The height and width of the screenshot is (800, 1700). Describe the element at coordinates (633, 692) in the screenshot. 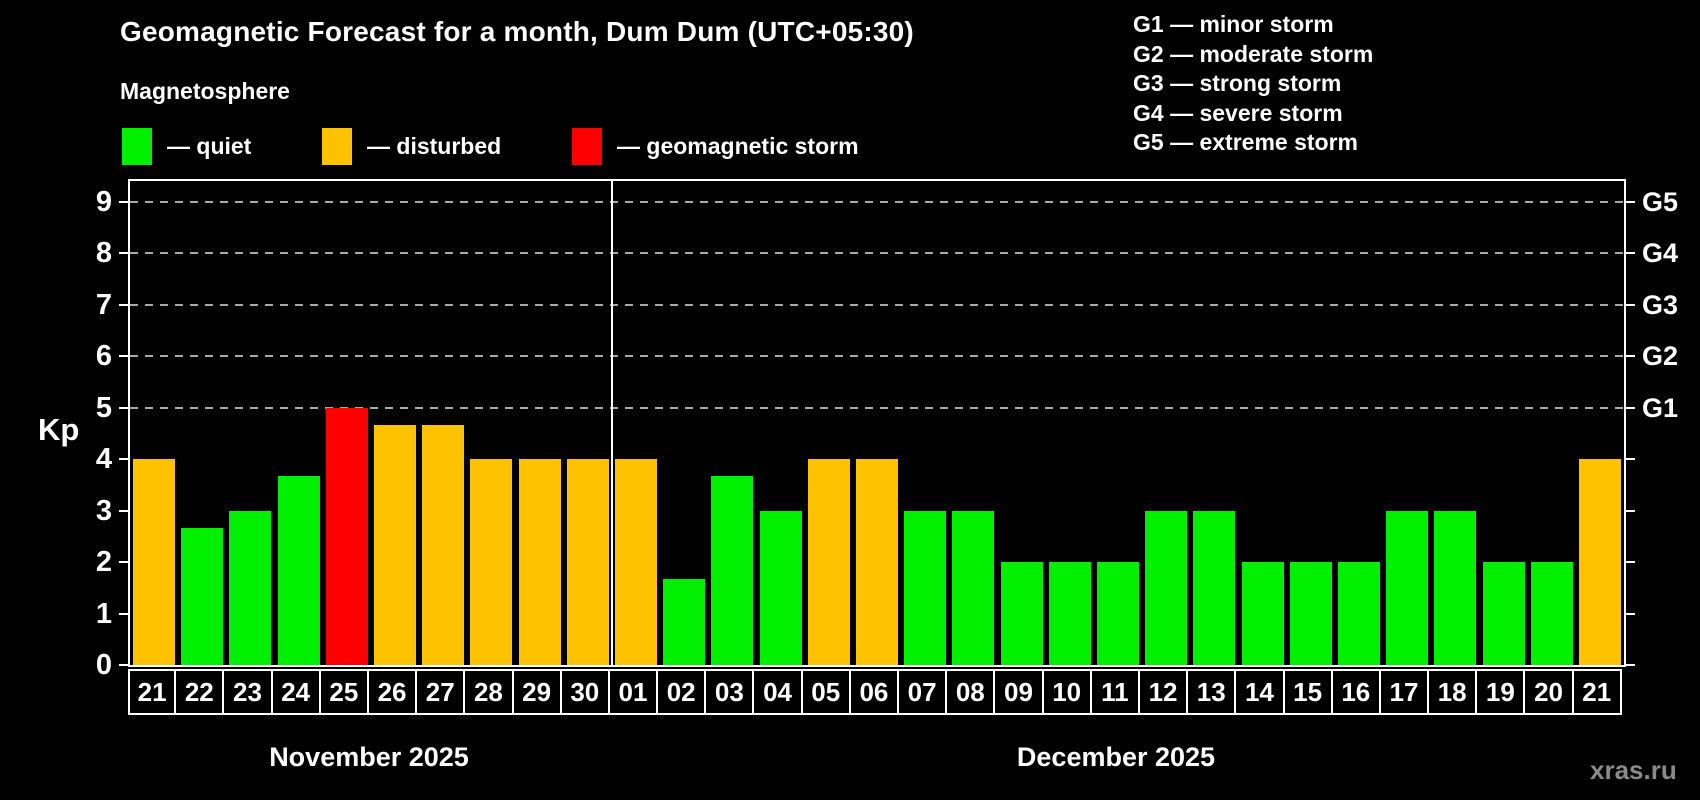

I see `x-date-box-dec-01: 01` at that location.